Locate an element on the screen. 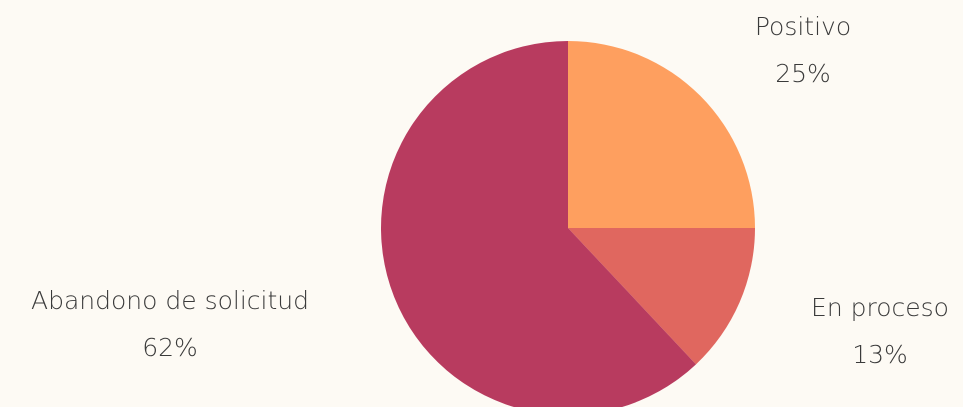 The width and height of the screenshot is (963, 407). slice-label: Abandono de solicitud is located at coordinates (170, 300).